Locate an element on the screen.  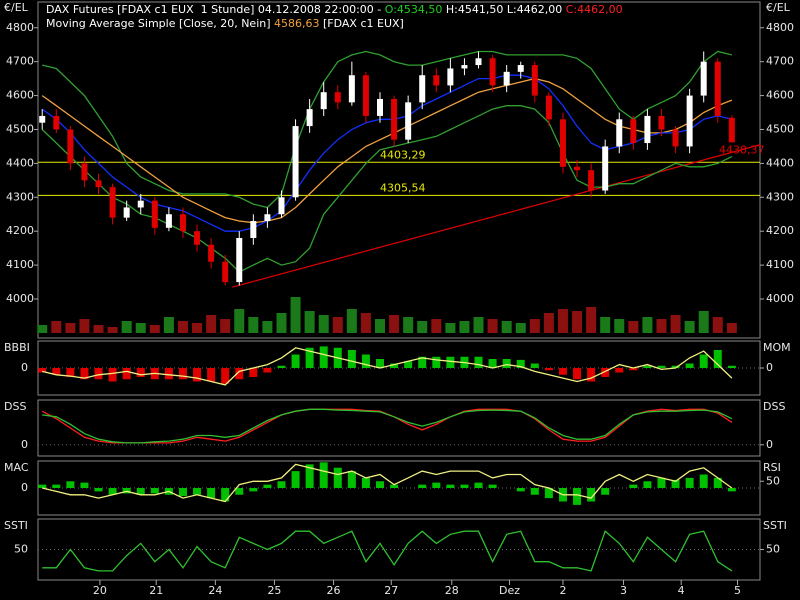
x-tick-label: 21 is located at coordinates (156, 590).